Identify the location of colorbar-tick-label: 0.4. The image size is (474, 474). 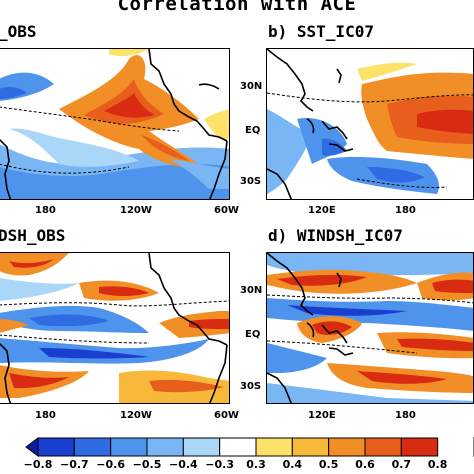
(292, 464).